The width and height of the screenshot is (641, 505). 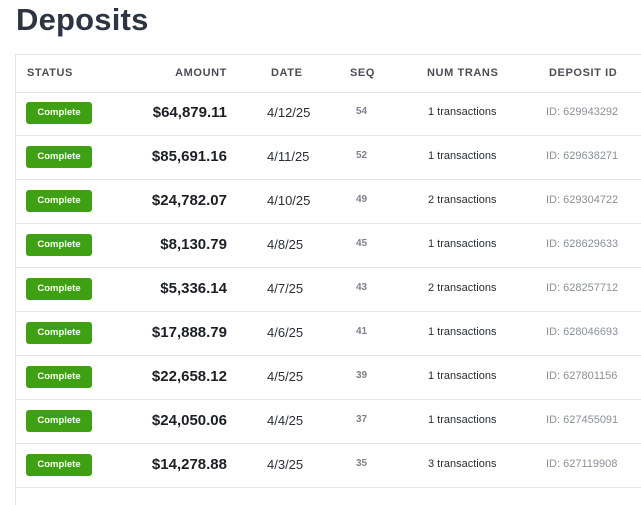 I want to click on deposit-amount: $5,336.14, so click(x=193, y=288).